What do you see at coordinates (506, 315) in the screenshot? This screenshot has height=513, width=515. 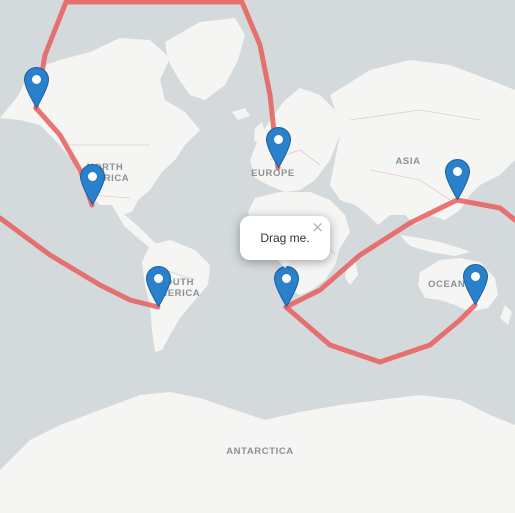 I see `new-zealand-land` at bounding box center [506, 315].